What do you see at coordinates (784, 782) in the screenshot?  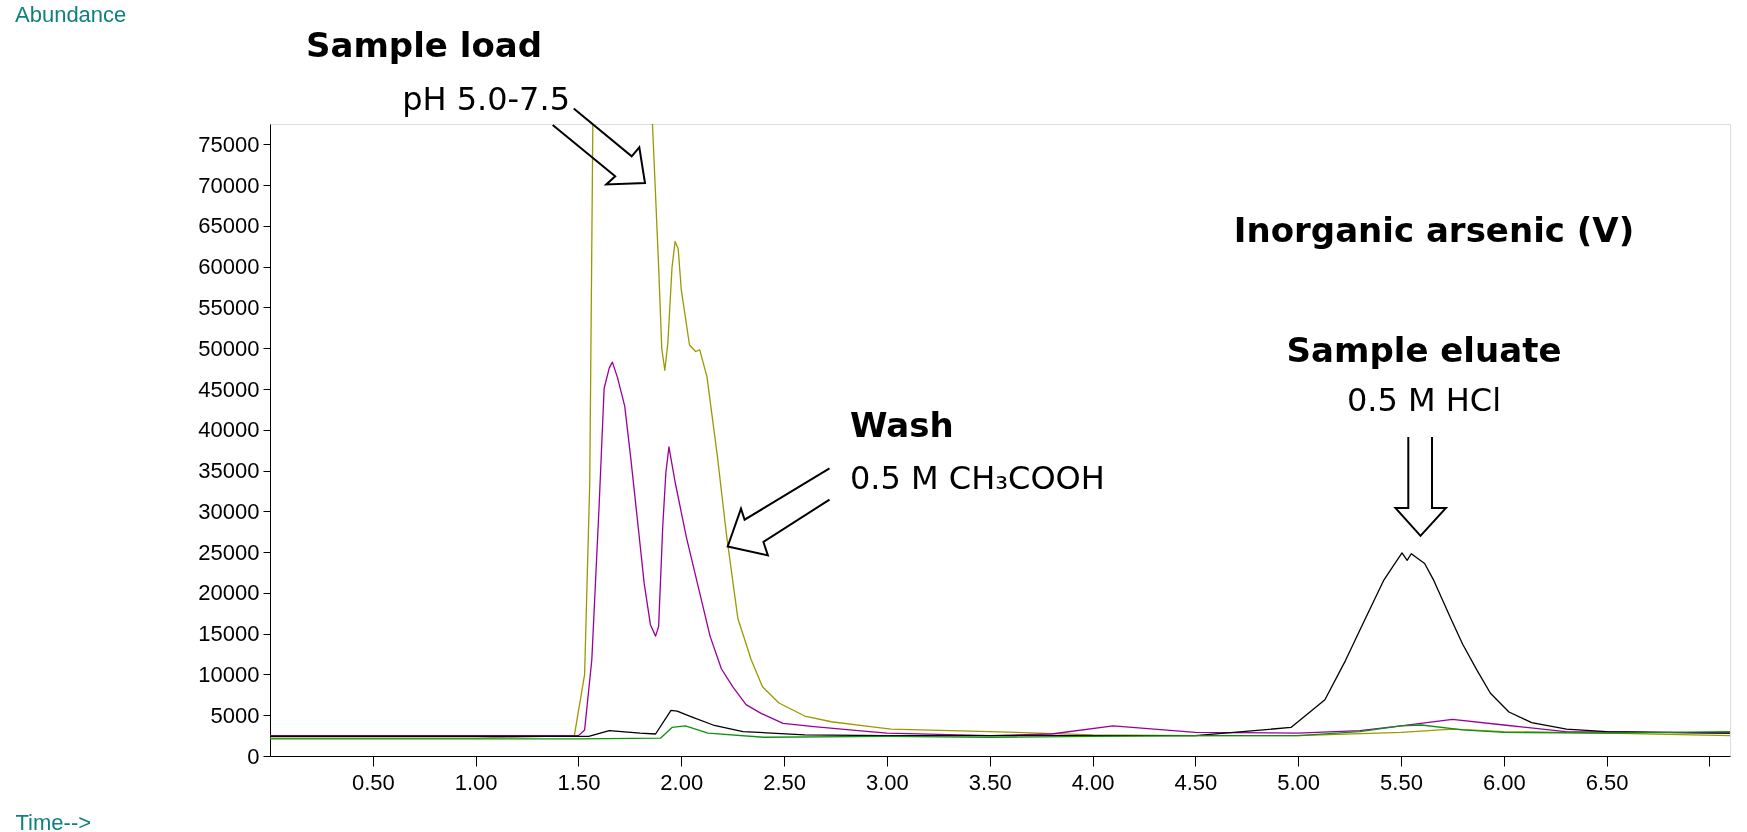 I see `x-tick-label: 2.50` at bounding box center [784, 782].